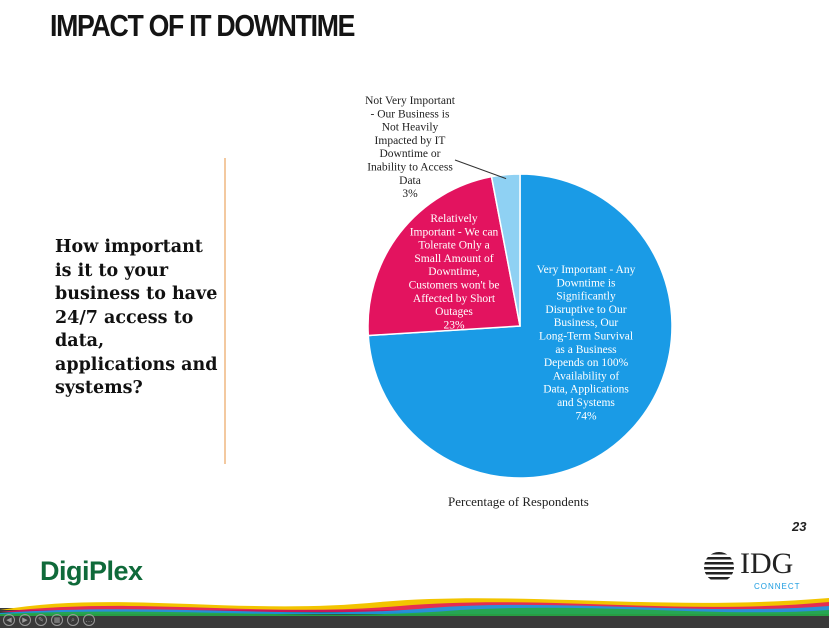 The width and height of the screenshot is (829, 628). Describe the element at coordinates (41, 620) in the screenshot. I see `pen-icon: ✎` at that location.